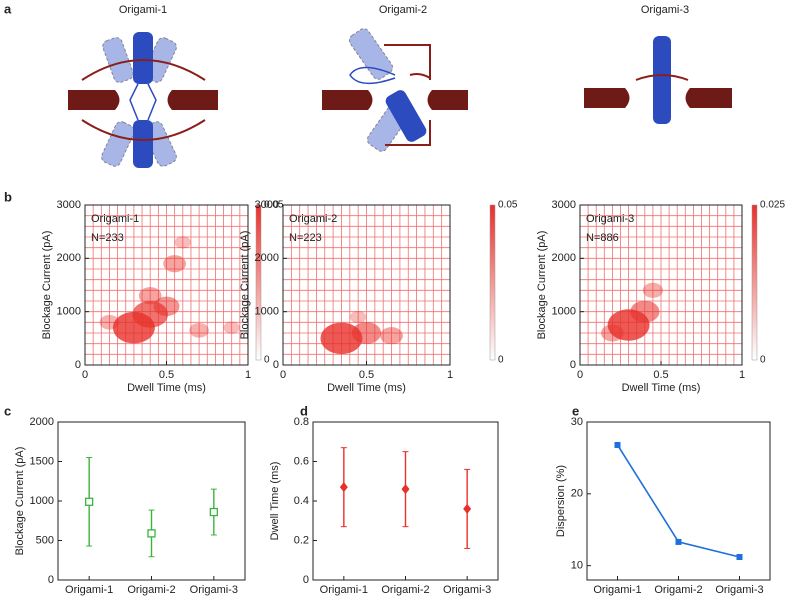 Image resolution: width=789 pixels, height=601 pixels. I want to click on panel-label: b, so click(8, 196).